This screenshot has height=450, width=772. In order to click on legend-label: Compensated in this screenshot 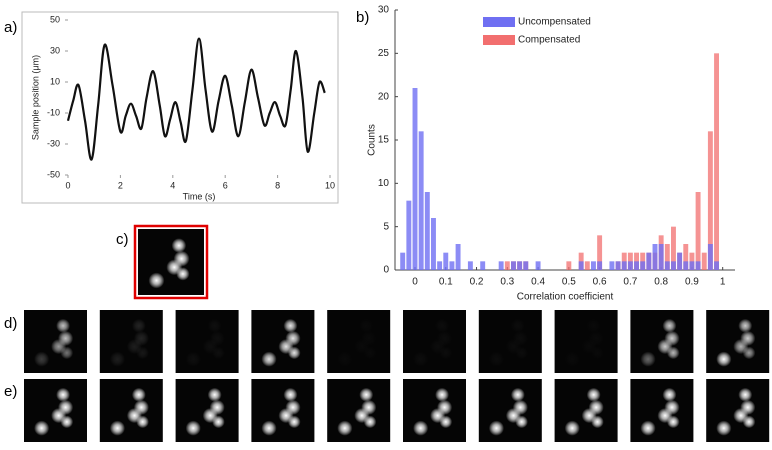, I will do `click(549, 40)`.